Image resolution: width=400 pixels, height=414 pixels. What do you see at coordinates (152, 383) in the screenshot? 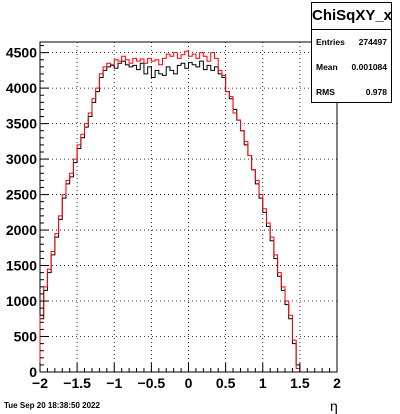
I see `x-tick-label: −0.5` at bounding box center [152, 383].